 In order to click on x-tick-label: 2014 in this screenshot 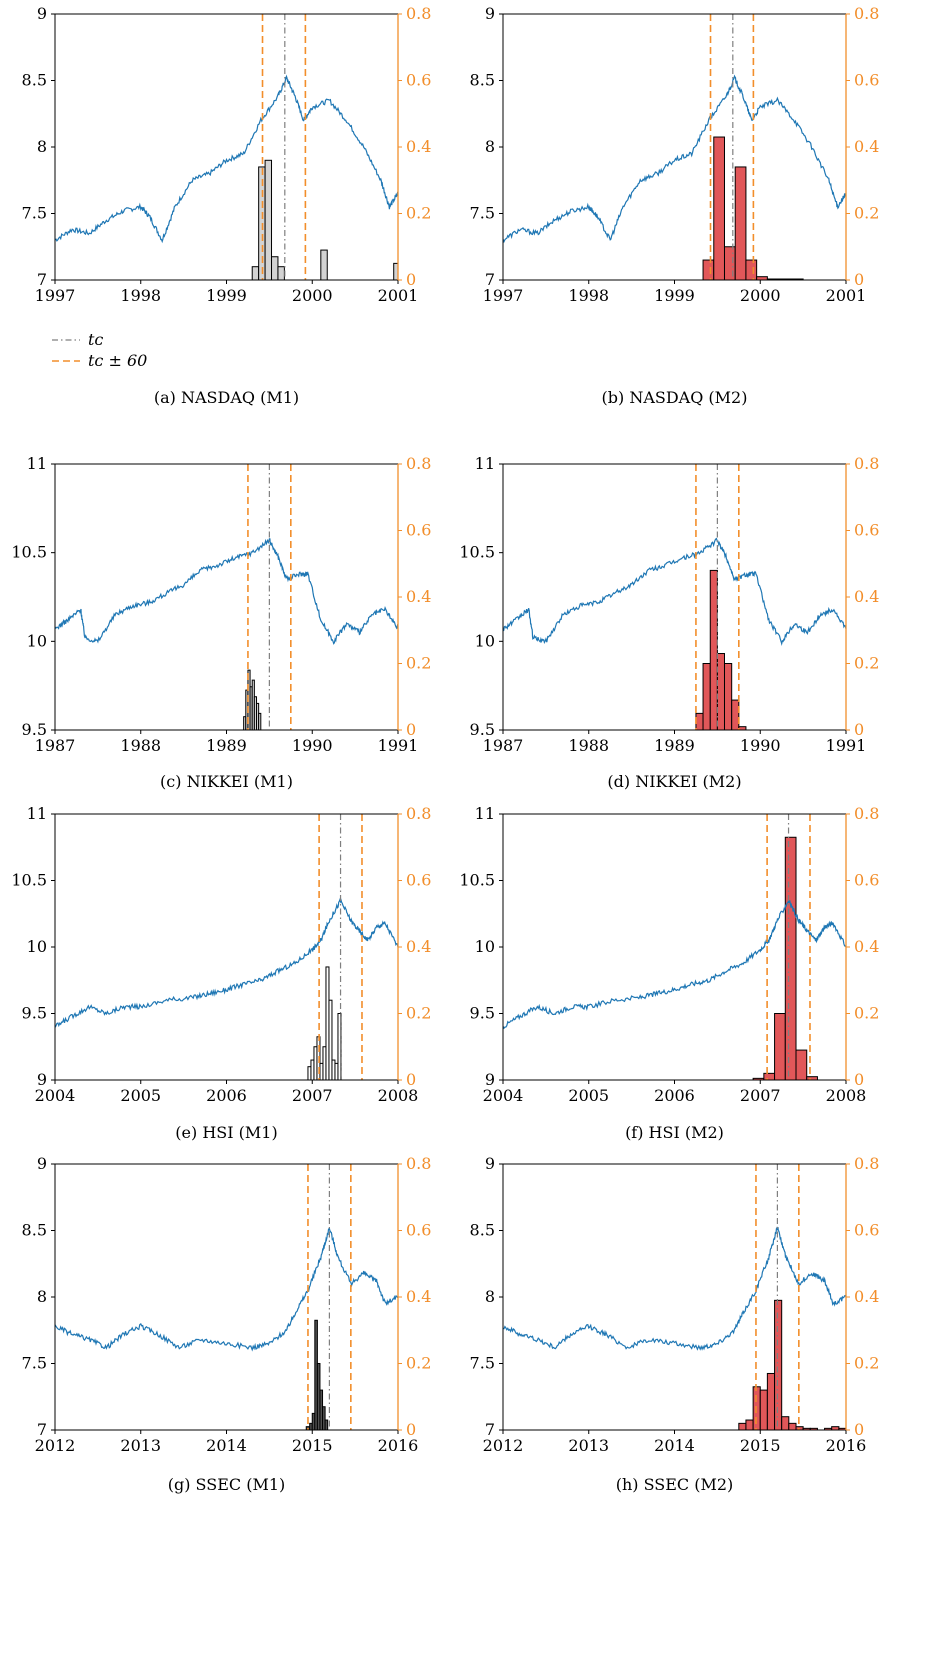, I will do `click(226, 1445)`.